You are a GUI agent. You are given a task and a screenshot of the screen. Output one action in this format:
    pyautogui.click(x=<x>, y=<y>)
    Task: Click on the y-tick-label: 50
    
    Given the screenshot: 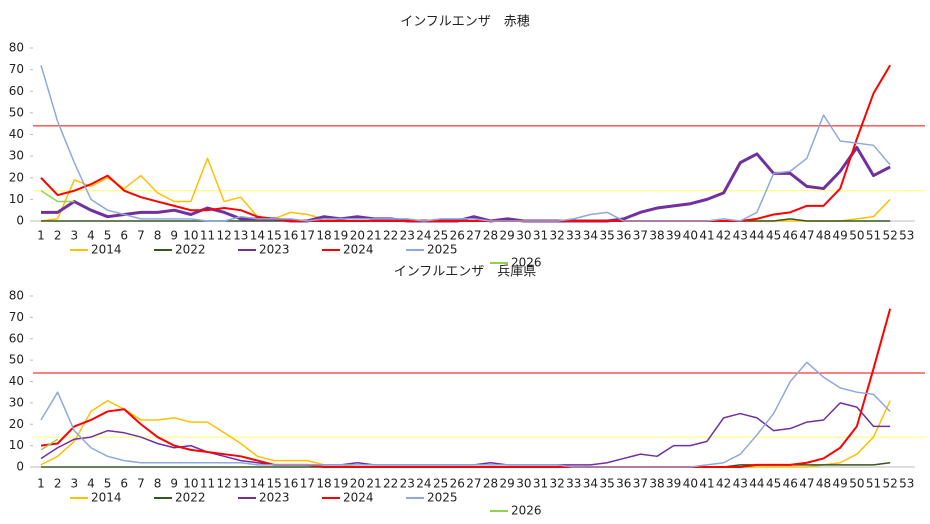 What is the action you would take?
    pyautogui.click(x=16, y=112)
    